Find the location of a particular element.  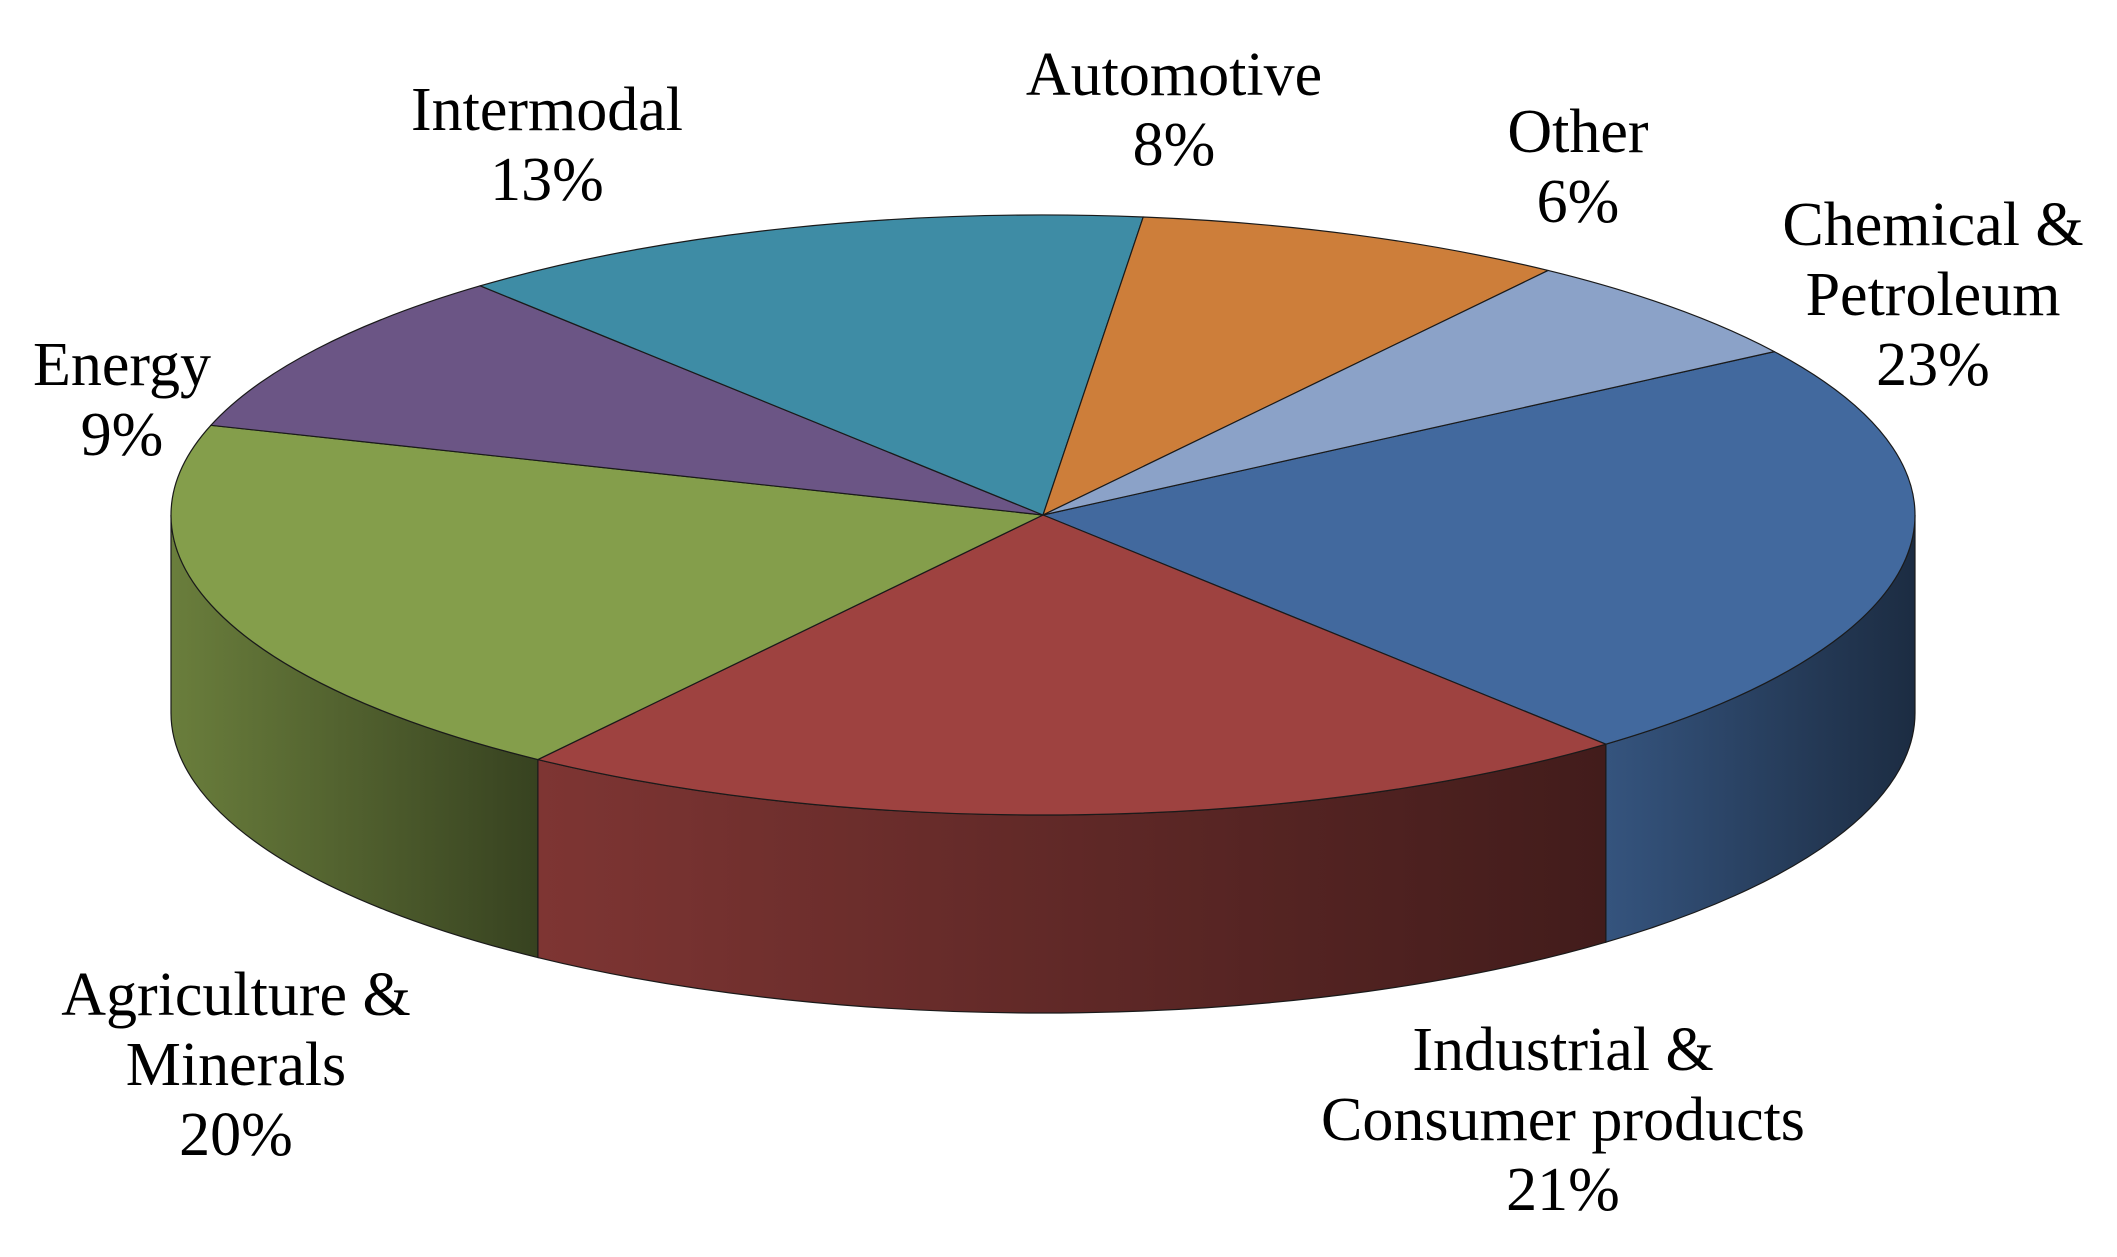

pie-category-label-energy: Energy is located at coordinates (122, 365).